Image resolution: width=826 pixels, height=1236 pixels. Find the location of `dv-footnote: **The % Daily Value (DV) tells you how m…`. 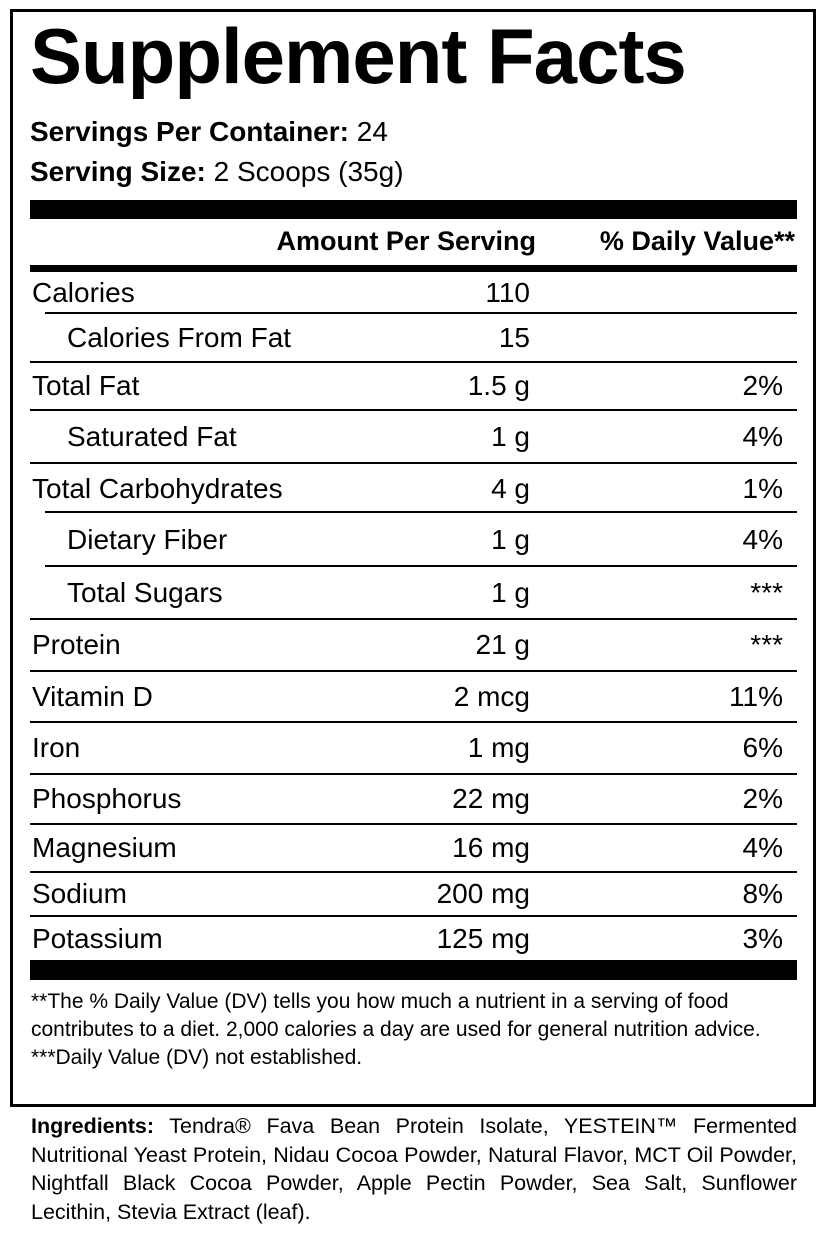

dv-footnote: **The % Daily Value (DV) tells you how m… is located at coordinates (396, 1015).